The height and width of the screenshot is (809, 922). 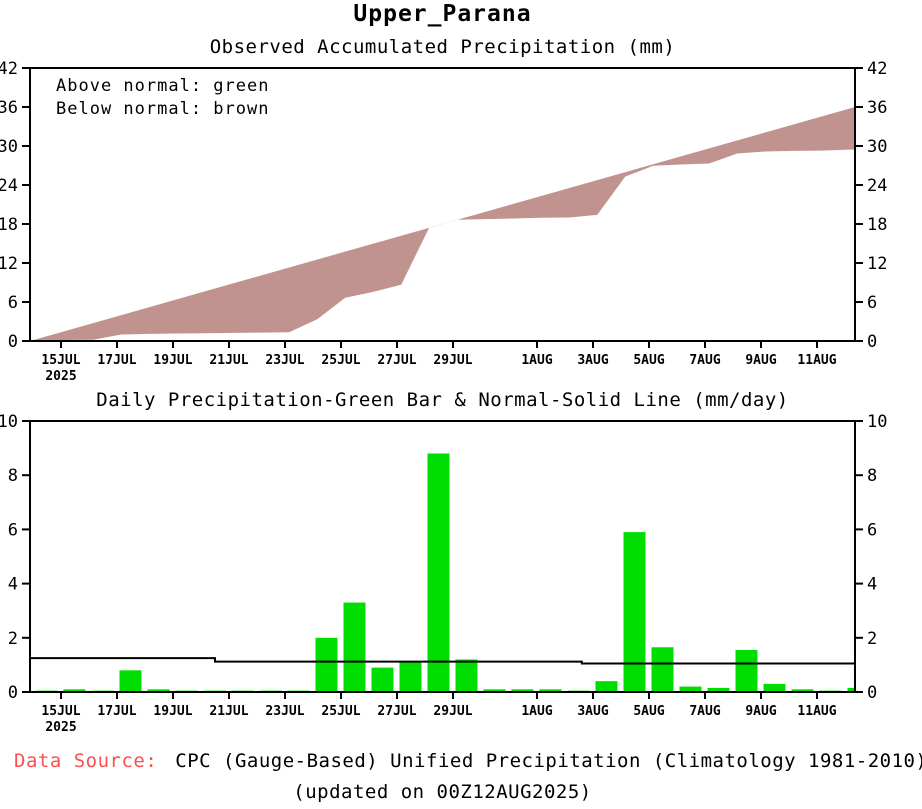 What do you see at coordinates (442, 47) in the screenshot?
I see `accum-chart-title: Observed Accumulated Precipitation (mm)` at bounding box center [442, 47].